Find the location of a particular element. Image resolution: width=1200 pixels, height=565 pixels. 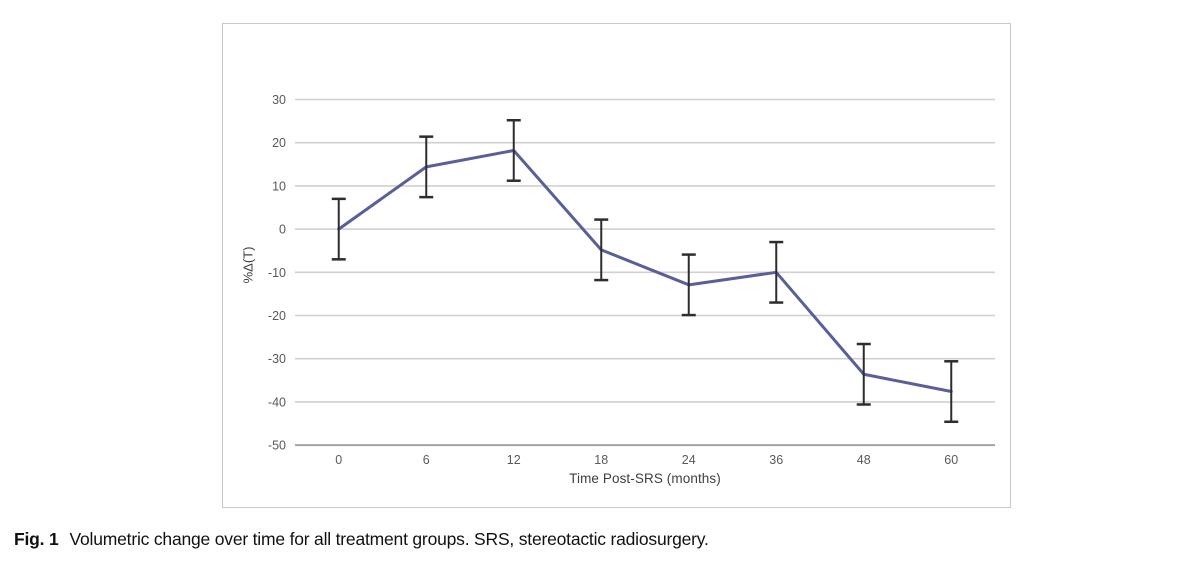

x-axis-title: Time Post-SRS (months) is located at coordinates (645, 478).